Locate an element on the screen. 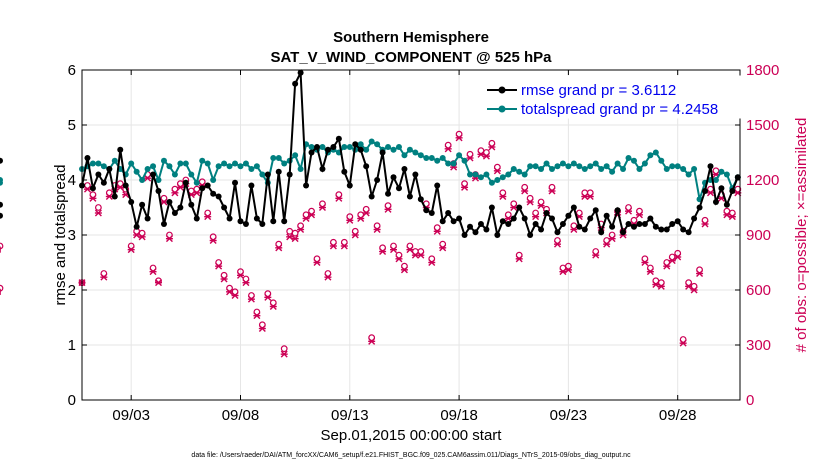 The height and width of the screenshot is (470, 830). chart-title-line1: Southern Hemisphere is located at coordinates (411, 37).